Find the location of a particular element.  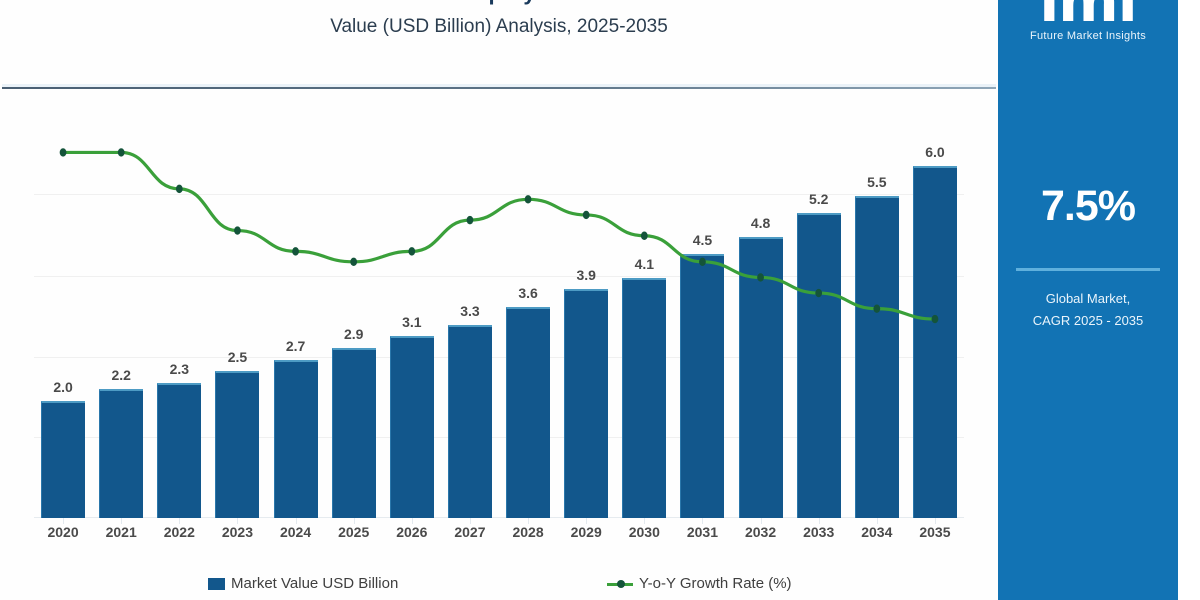

legend-label-growth-rate: Y-o-Y Growth Rate (%) is located at coordinates (715, 583).